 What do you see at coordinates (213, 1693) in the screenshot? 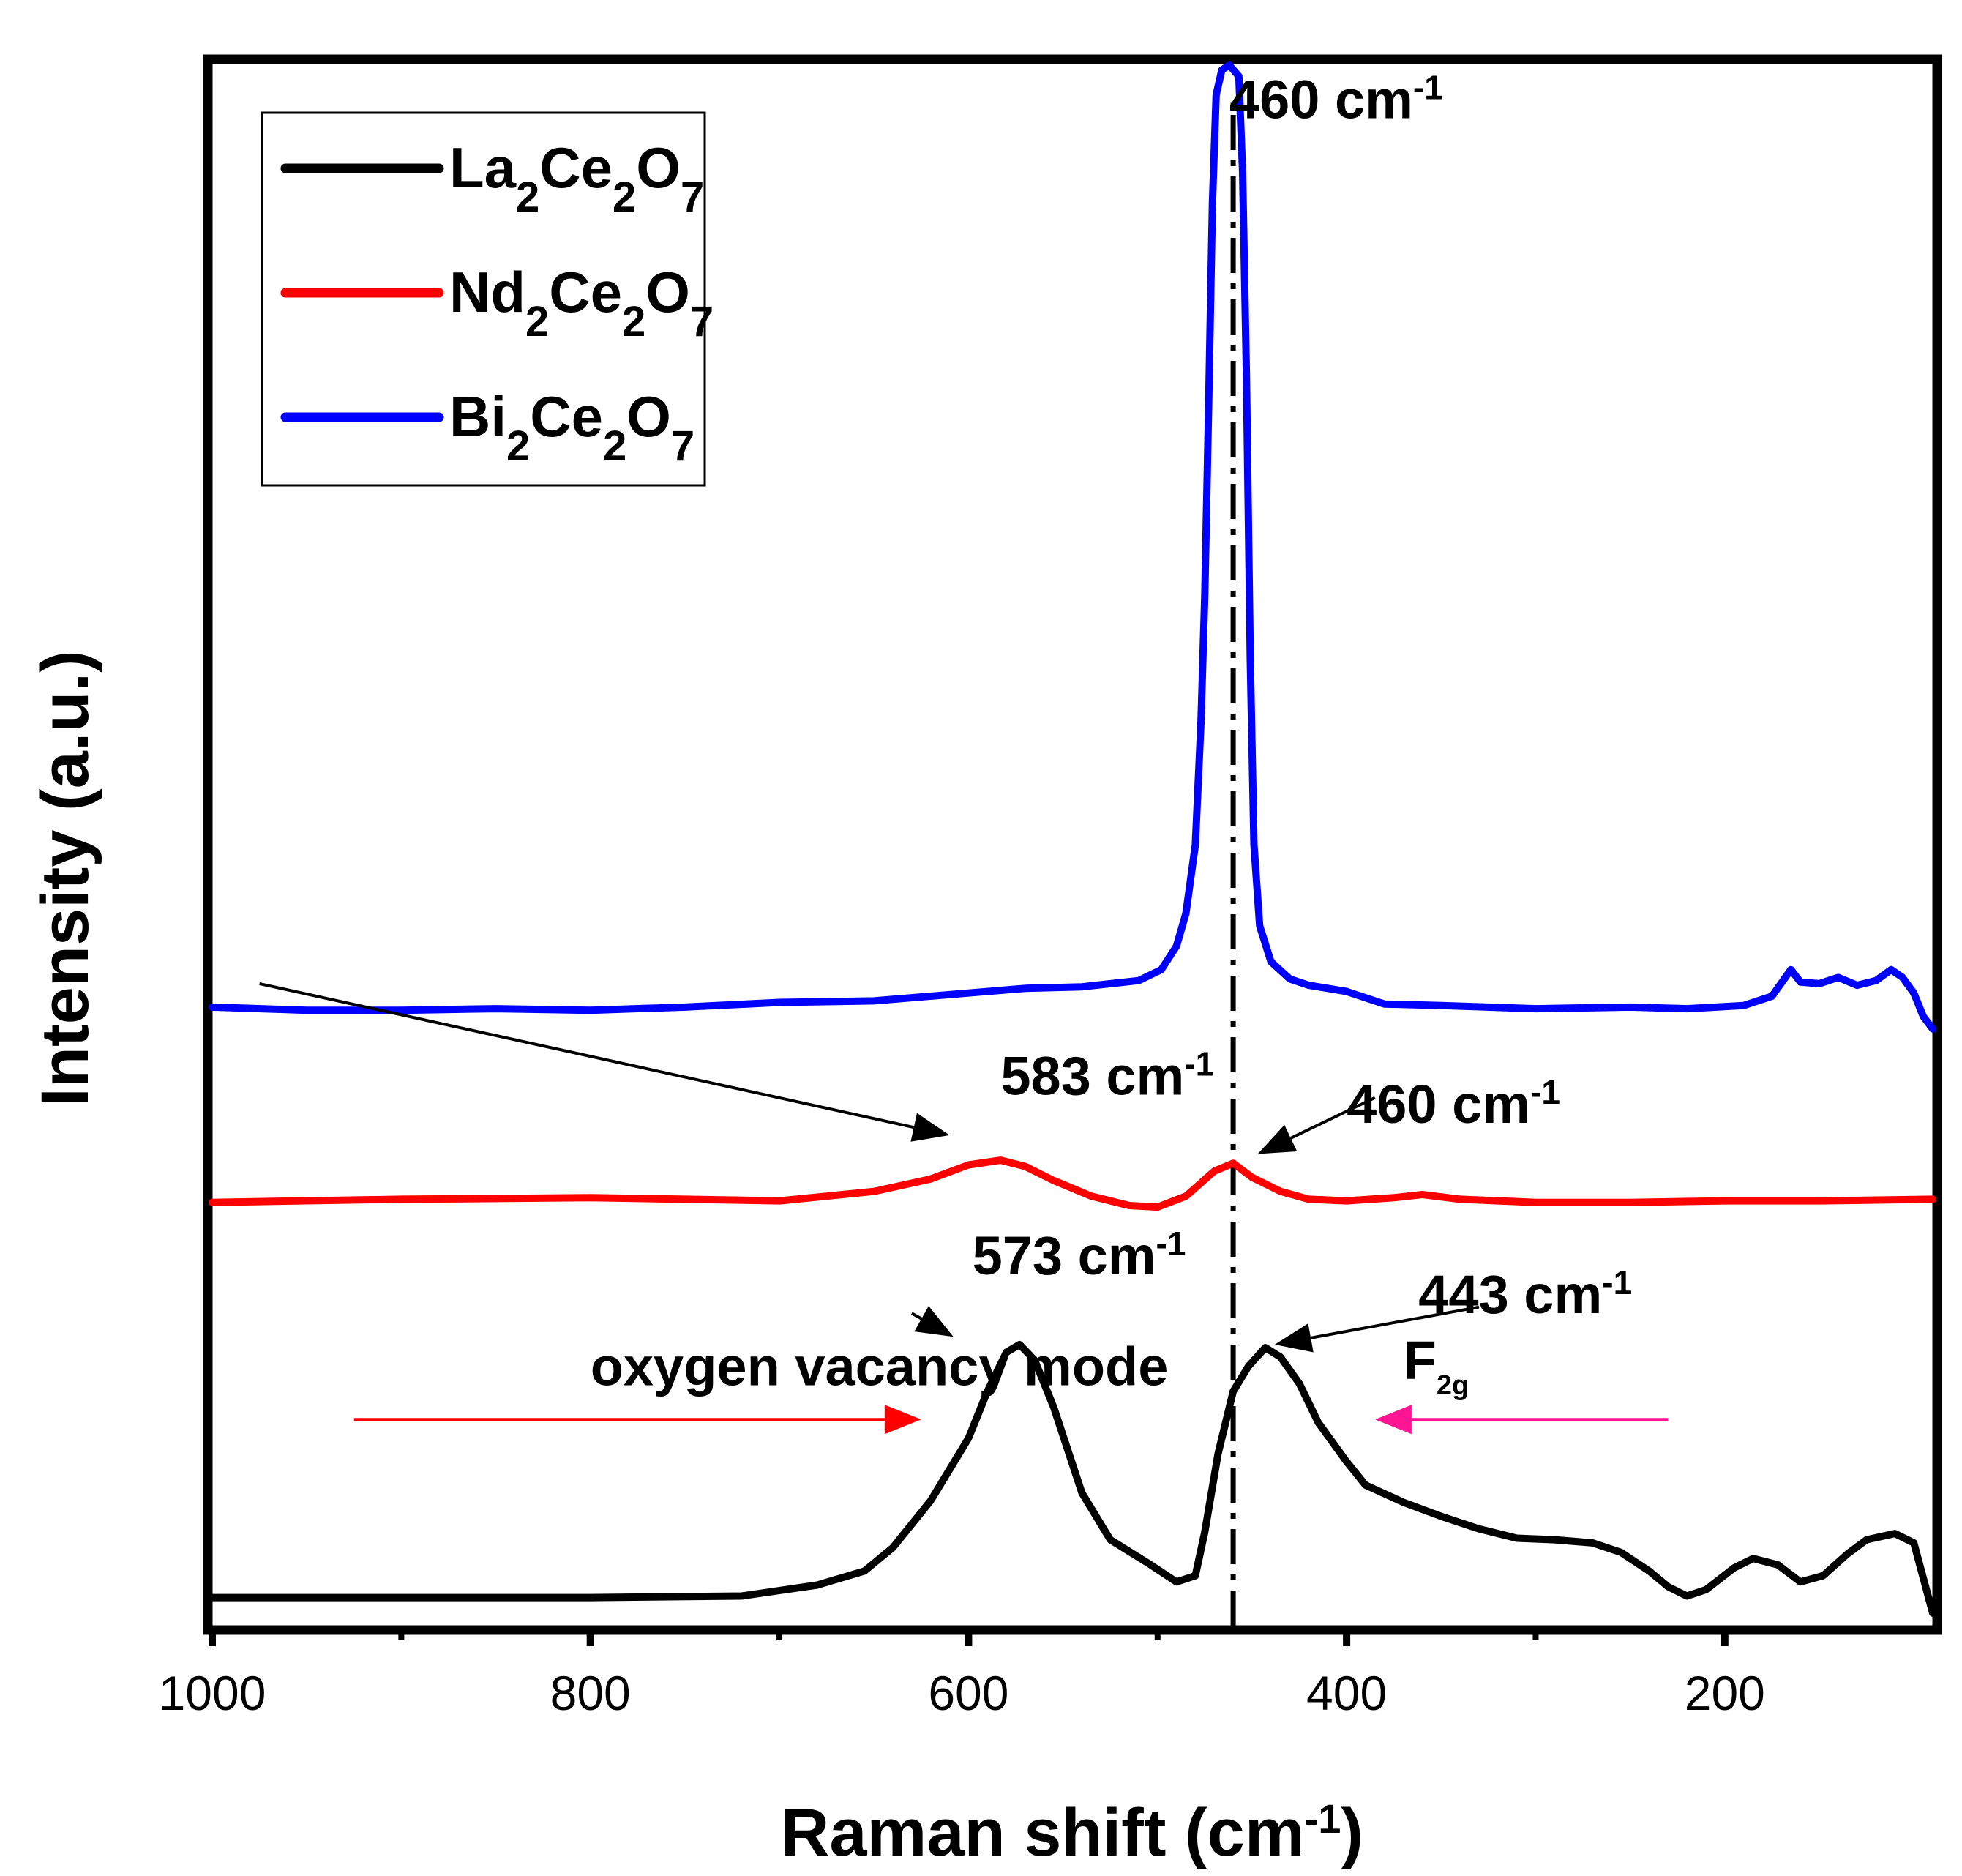
I see `x-tick-label-1000: 1000` at bounding box center [213, 1693].